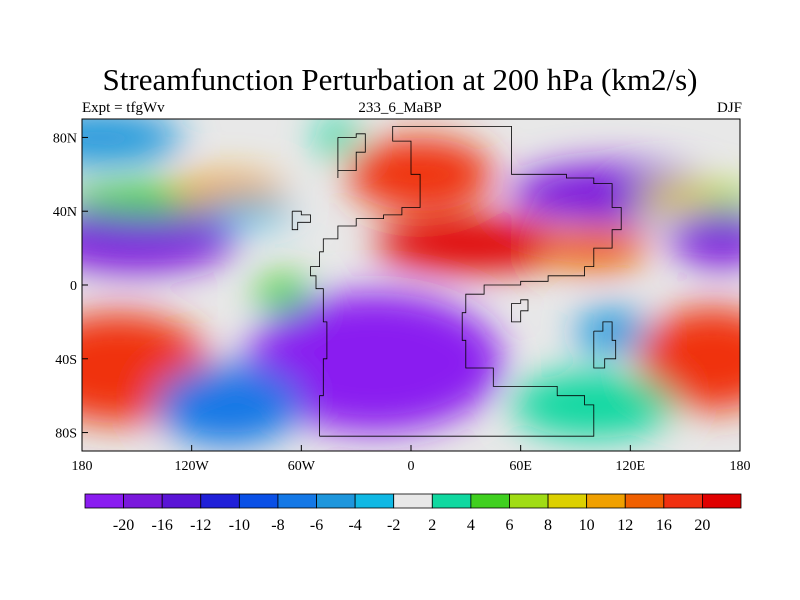 The width and height of the screenshot is (800, 600). What do you see at coordinates (354, 525) in the screenshot?
I see `colorbar-label: -4` at bounding box center [354, 525].